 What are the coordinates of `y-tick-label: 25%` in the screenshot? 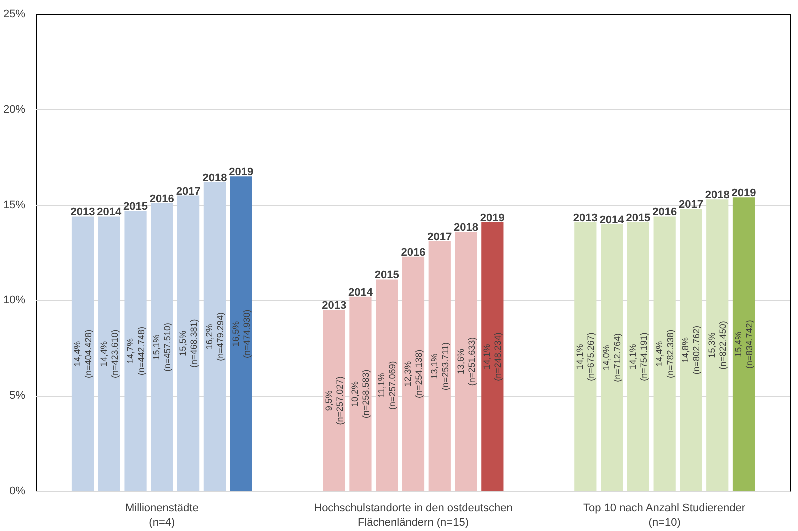 It's located at (14, 14).